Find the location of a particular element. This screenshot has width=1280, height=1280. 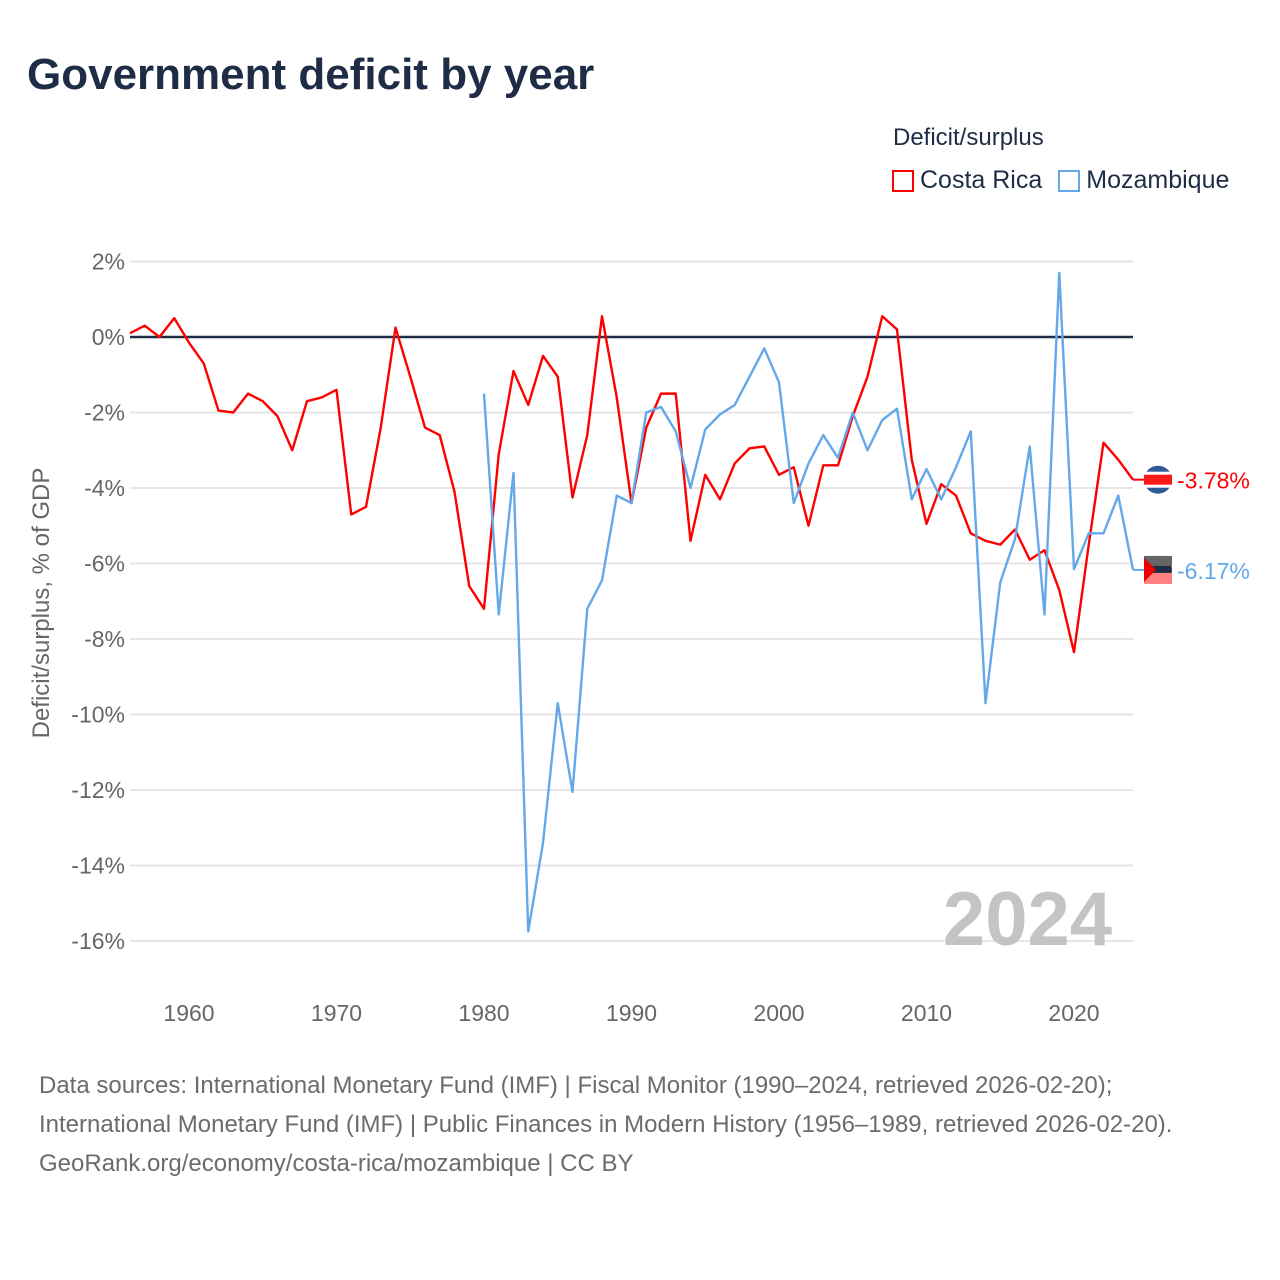

legend-title: Deficit/surplus is located at coordinates (968, 137).